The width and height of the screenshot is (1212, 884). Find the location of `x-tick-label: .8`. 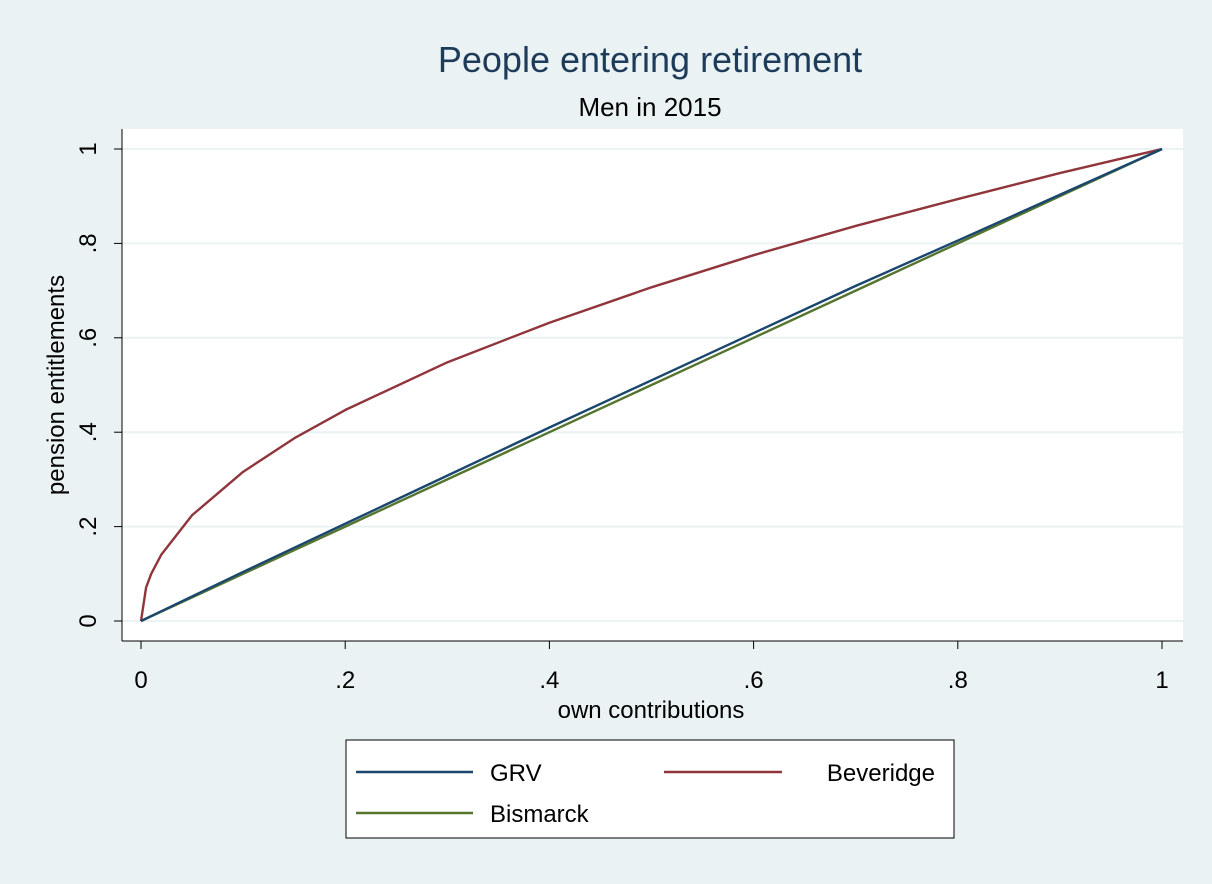

x-tick-label: .8 is located at coordinates (958, 680).